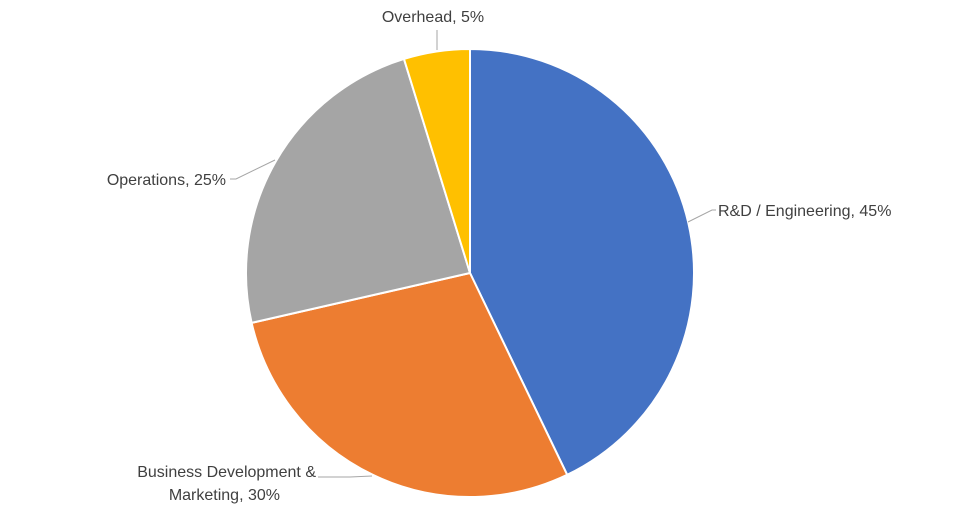 The image size is (975, 530). What do you see at coordinates (358, 190) in the screenshot?
I see `pie-slice-operations` at bounding box center [358, 190].